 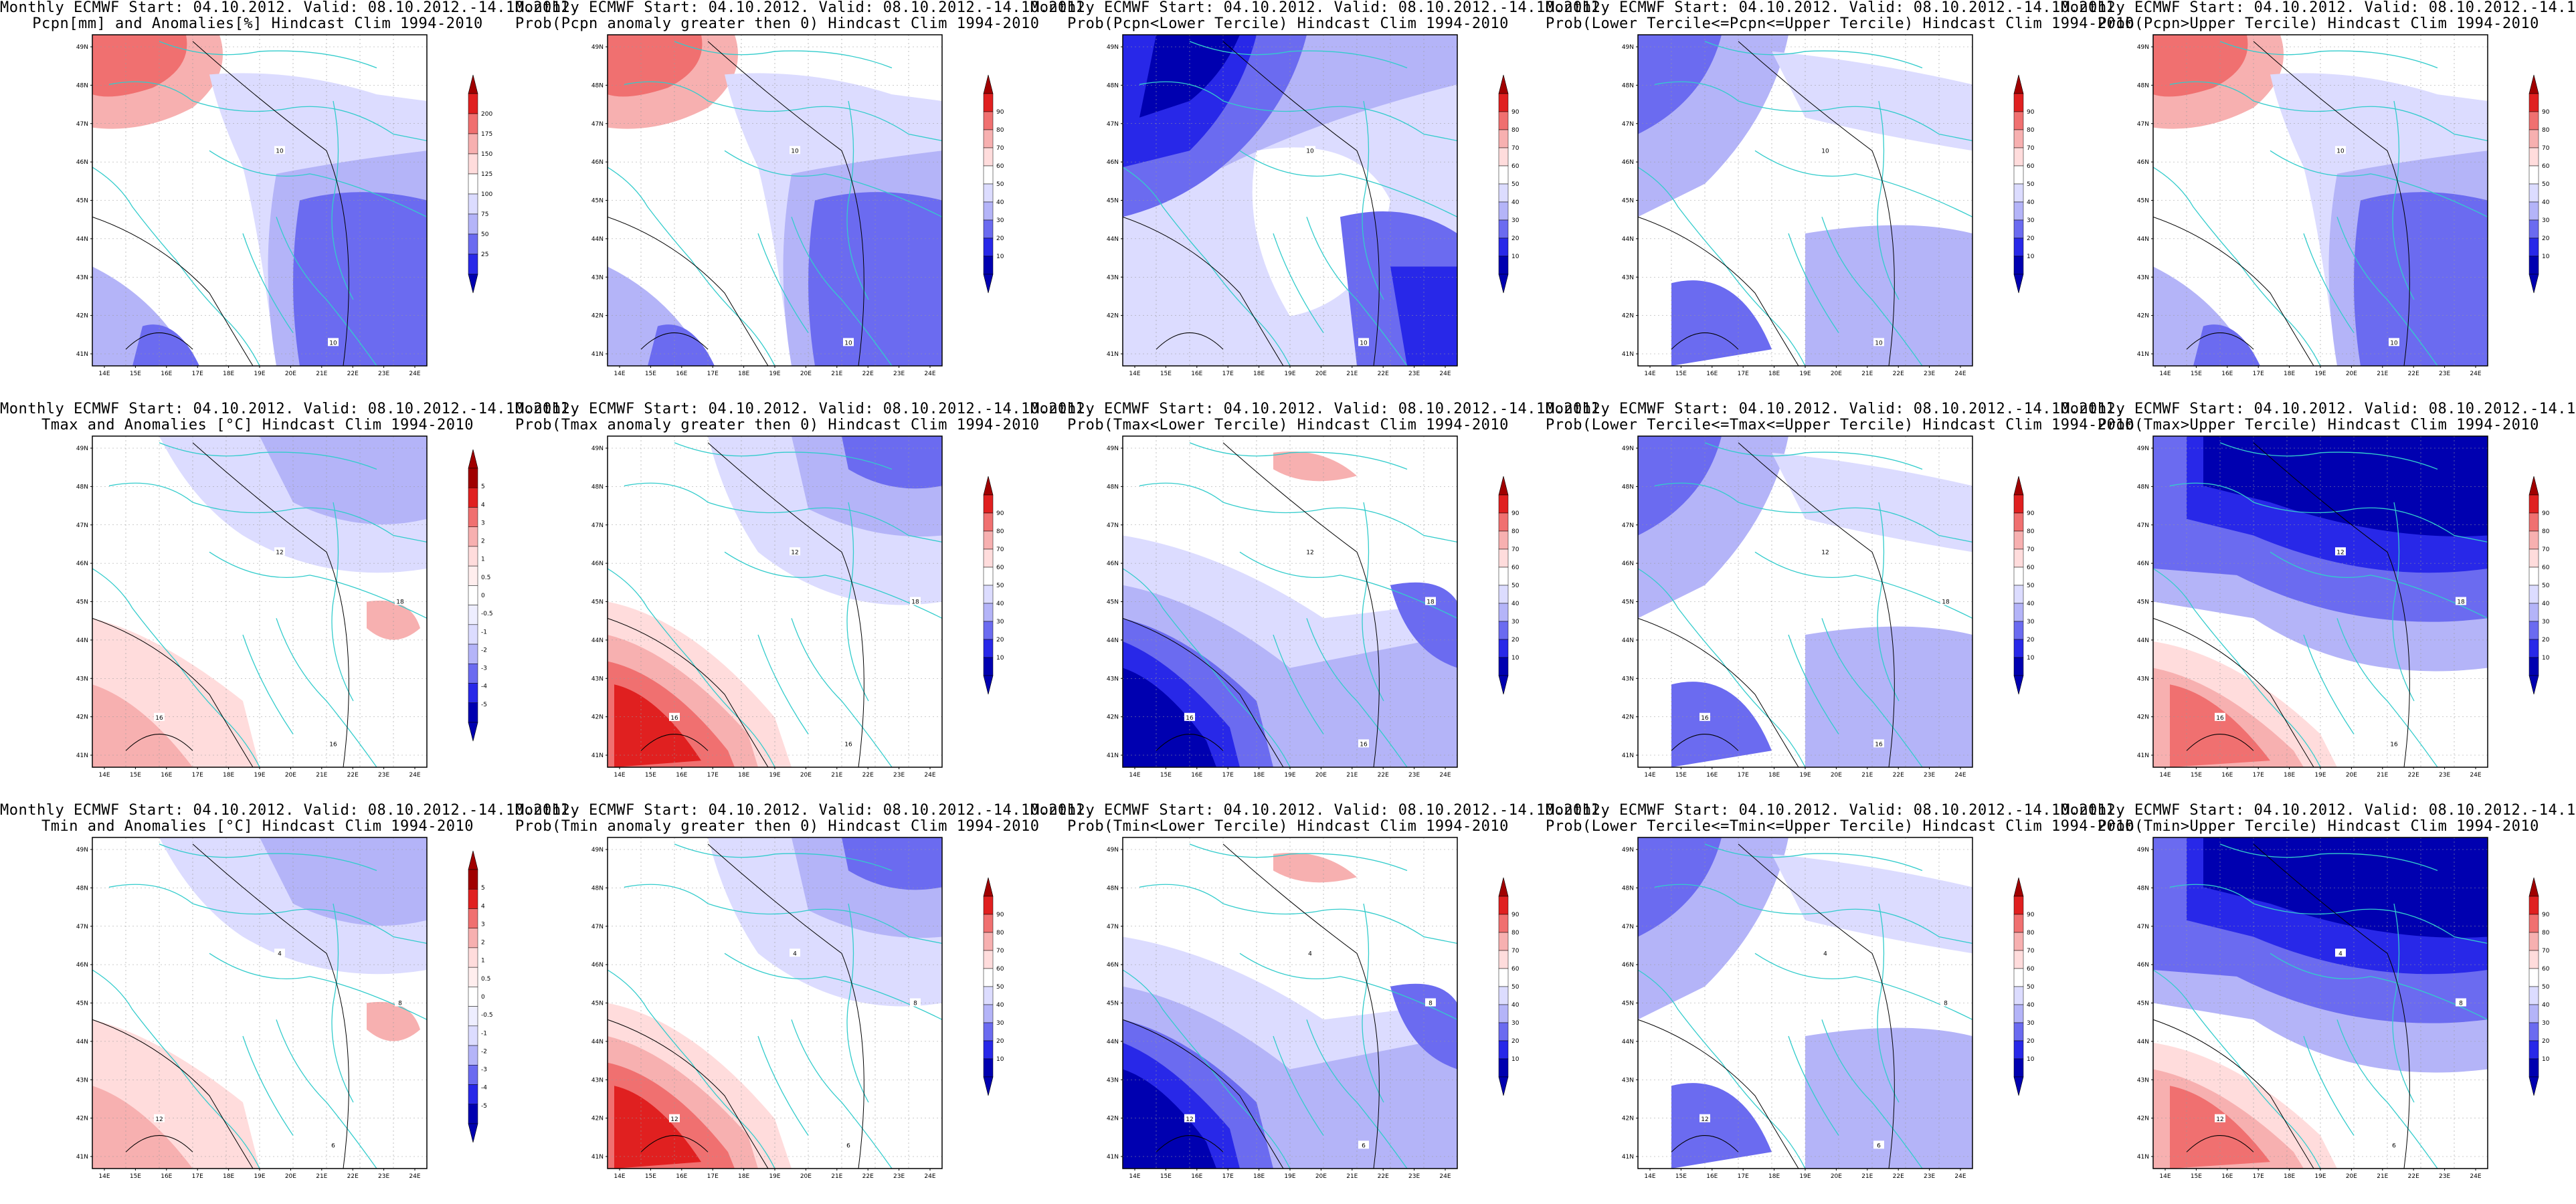 What do you see at coordinates (1113, 85) in the screenshot?
I see `latitude-label: 48N` at bounding box center [1113, 85].